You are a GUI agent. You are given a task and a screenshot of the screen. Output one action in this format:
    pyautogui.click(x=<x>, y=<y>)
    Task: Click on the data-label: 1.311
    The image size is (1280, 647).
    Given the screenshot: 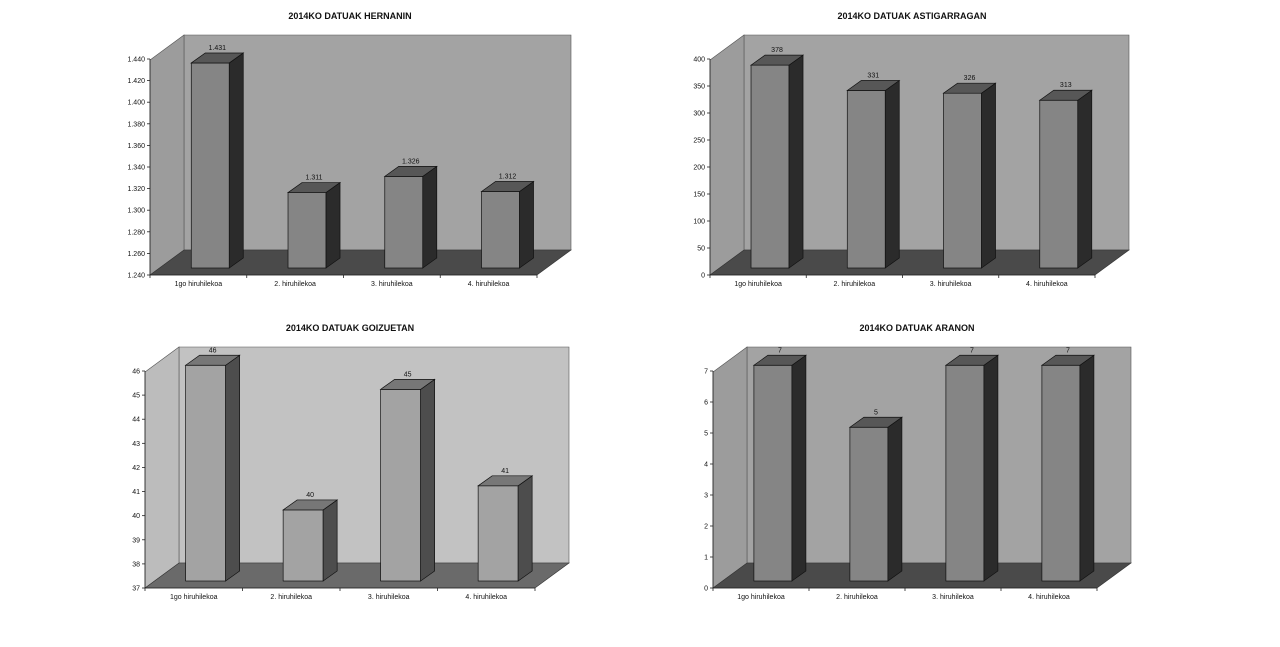 What is the action you would take?
    pyautogui.click(x=314, y=178)
    